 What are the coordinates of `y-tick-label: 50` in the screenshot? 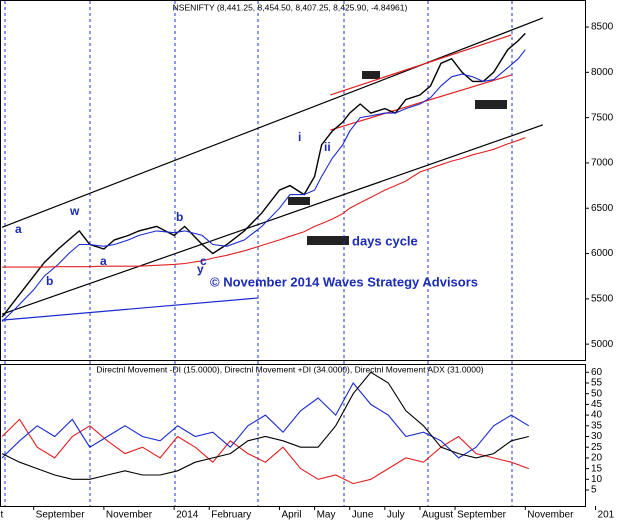 It's located at (597, 393).